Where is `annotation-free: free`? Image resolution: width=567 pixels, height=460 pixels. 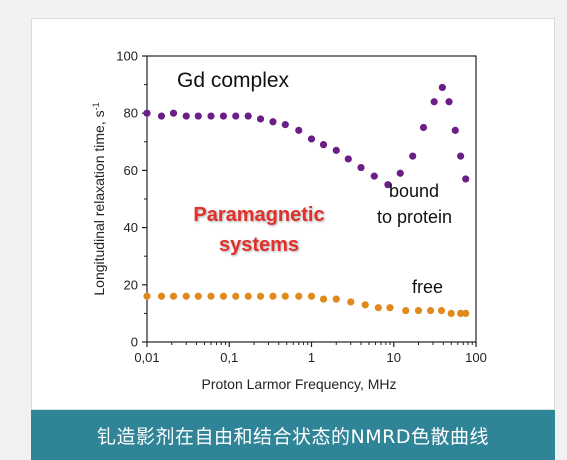
annotation-free: free is located at coordinates (427, 287).